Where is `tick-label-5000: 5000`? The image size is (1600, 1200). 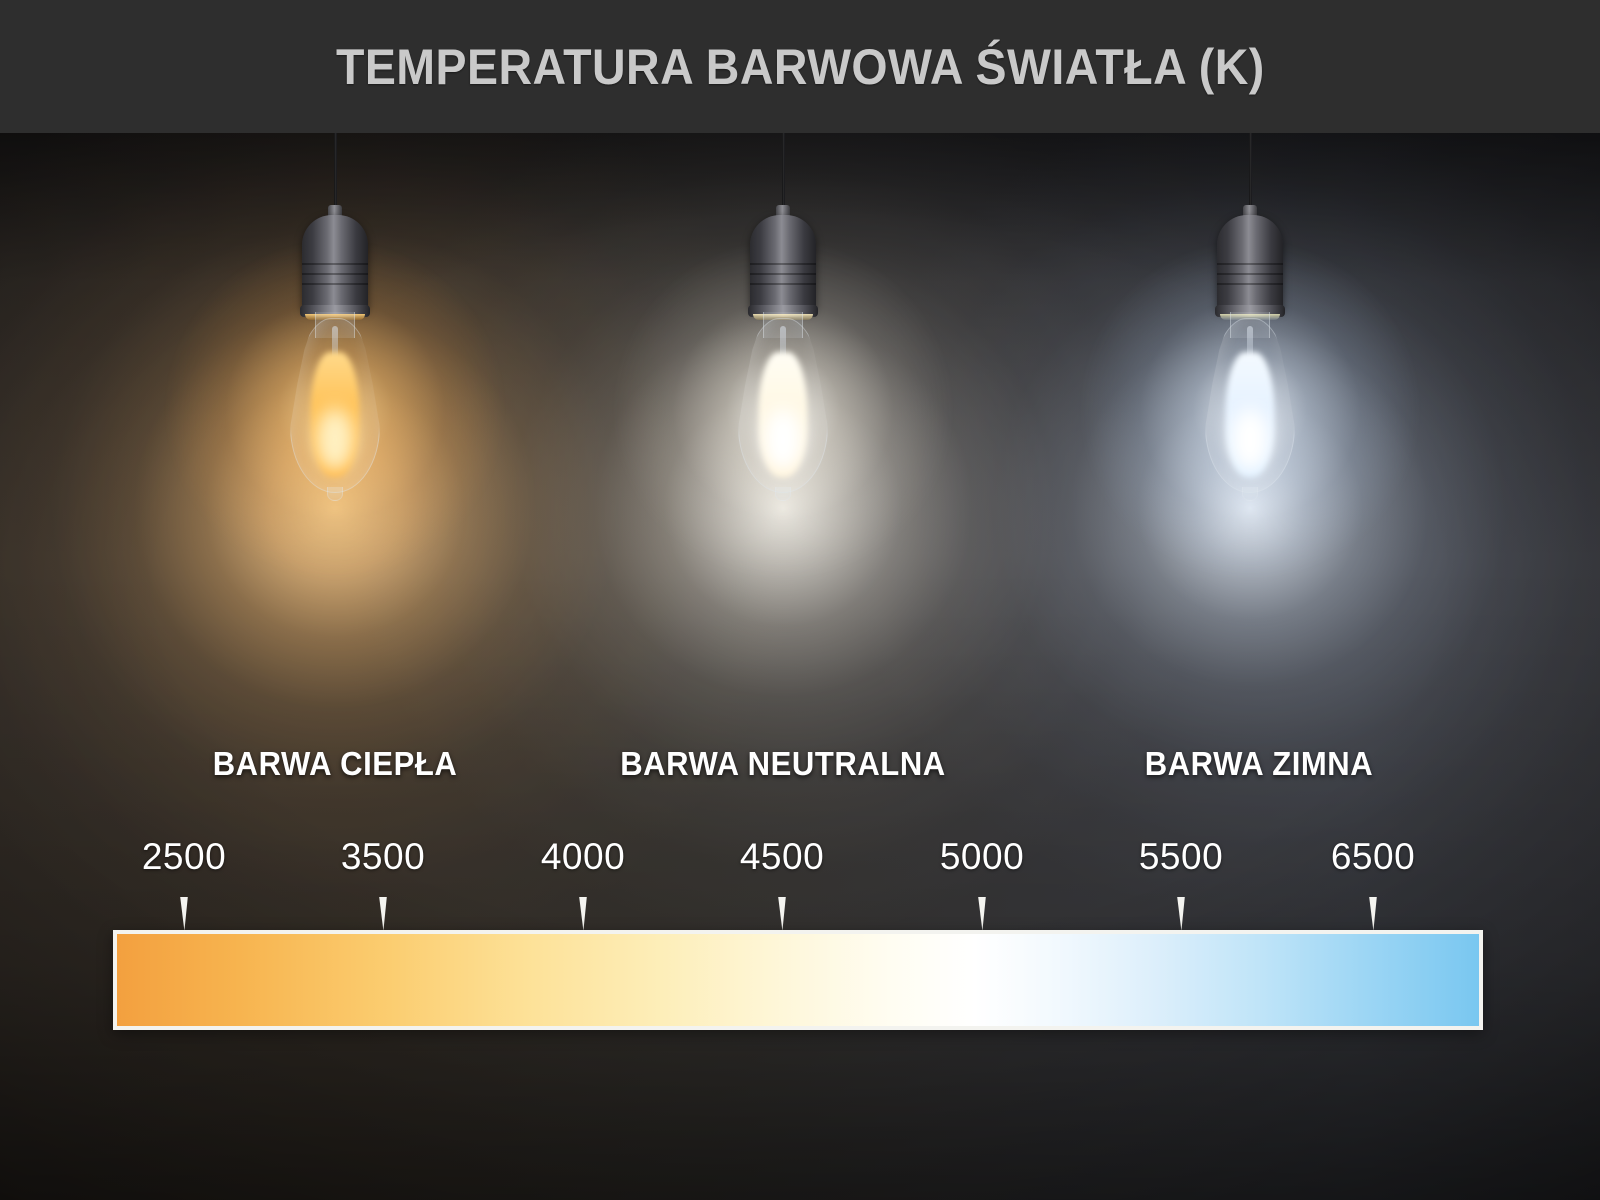
tick-label-5000: 5000 is located at coordinates (982, 856).